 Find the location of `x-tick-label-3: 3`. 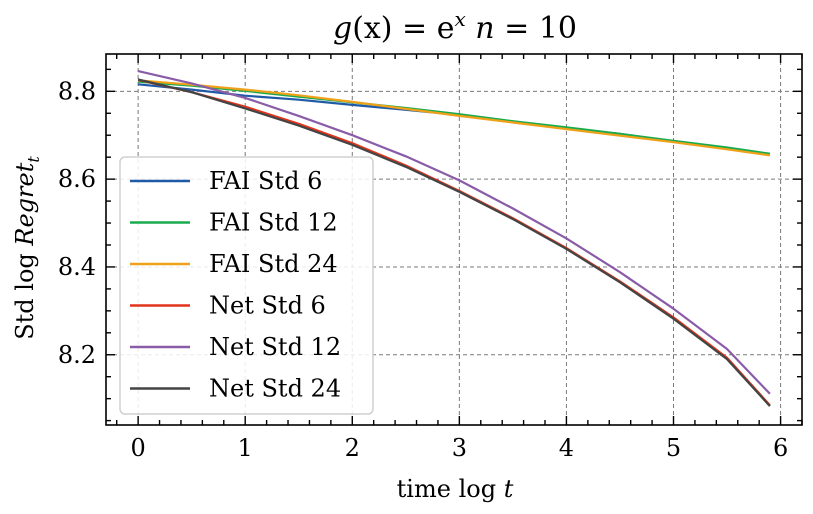

x-tick-label-3: 3 is located at coordinates (459, 448).